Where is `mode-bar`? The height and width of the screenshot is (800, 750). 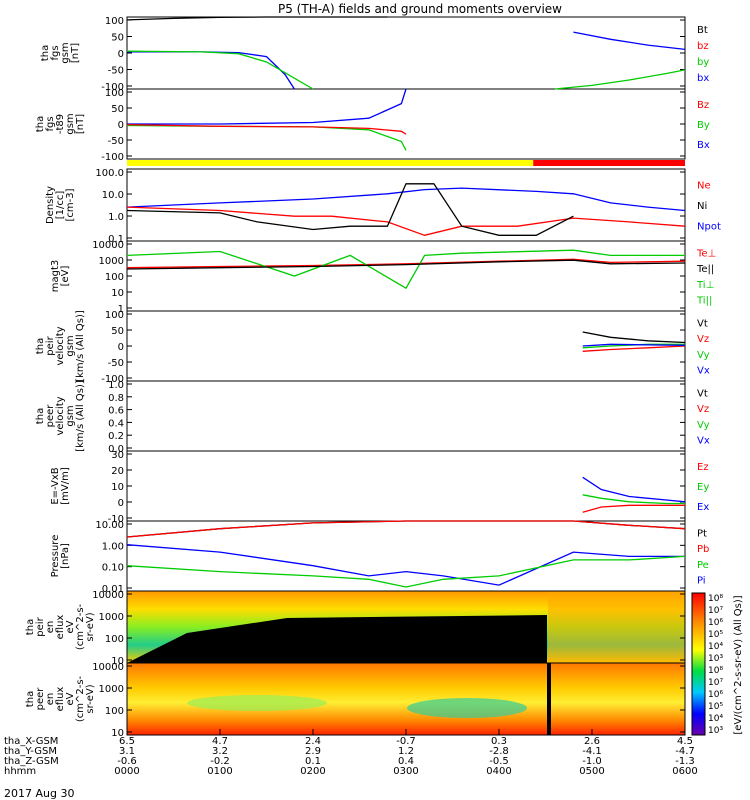
mode-bar is located at coordinates (406, 163).